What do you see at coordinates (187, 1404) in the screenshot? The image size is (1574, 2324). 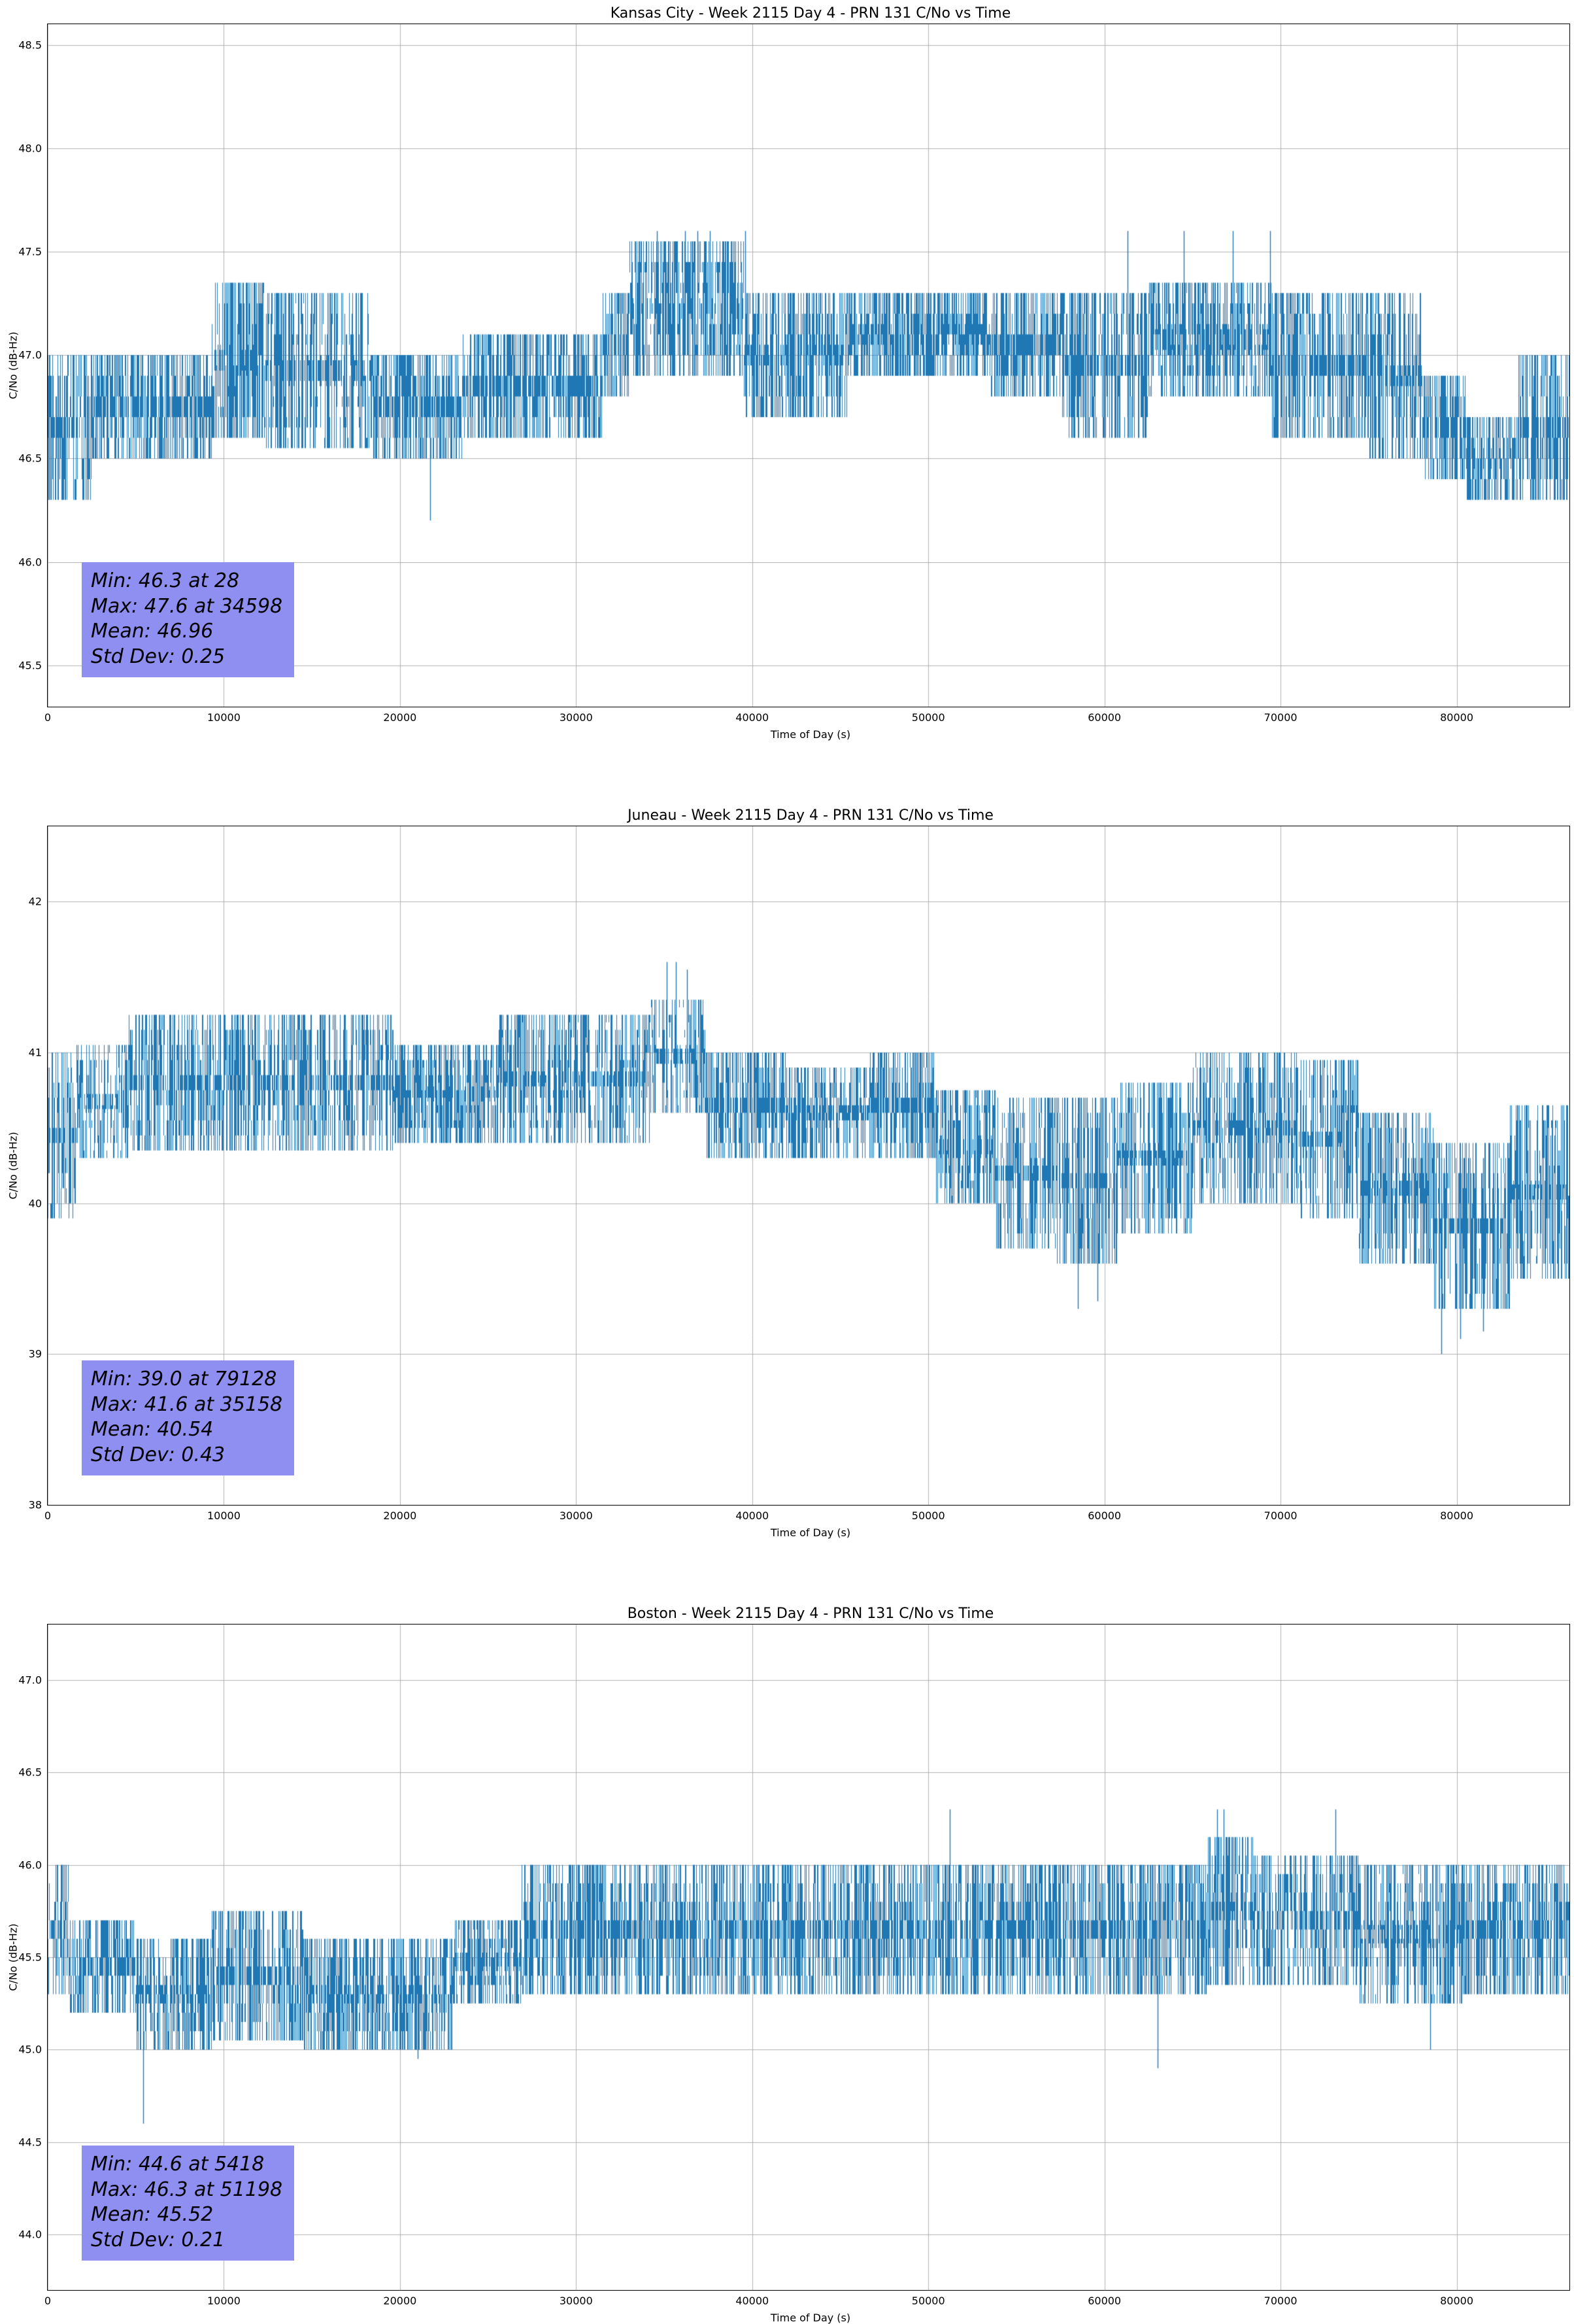 I see `stat-max: Max: 41.6 at 35158` at bounding box center [187, 1404].